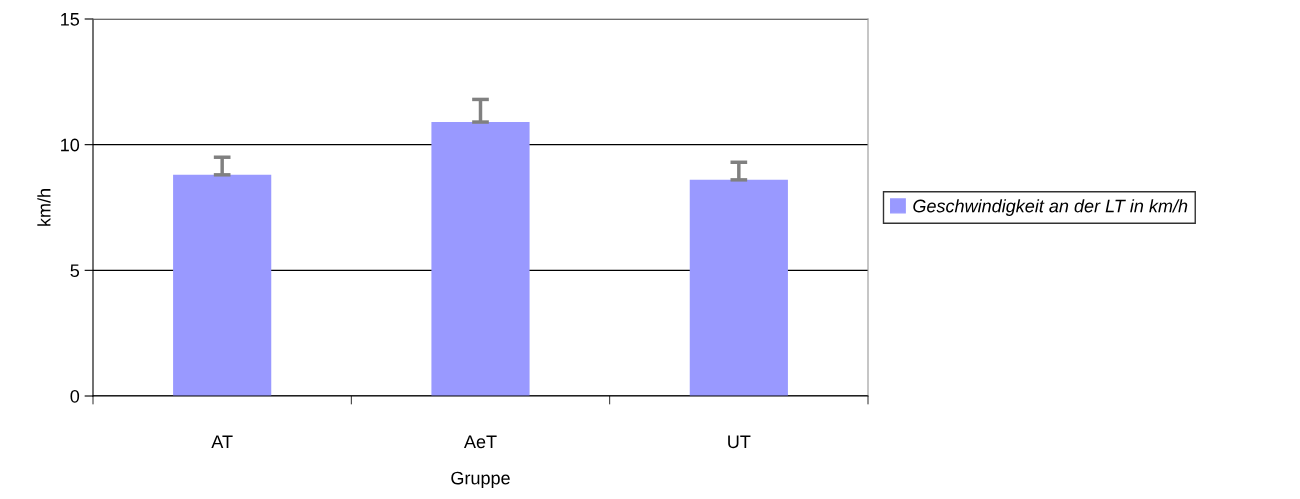  What do you see at coordinates (70, 145) in the screenshot?
I see `y-tick-label: 10` at bounding box center [70, 145].